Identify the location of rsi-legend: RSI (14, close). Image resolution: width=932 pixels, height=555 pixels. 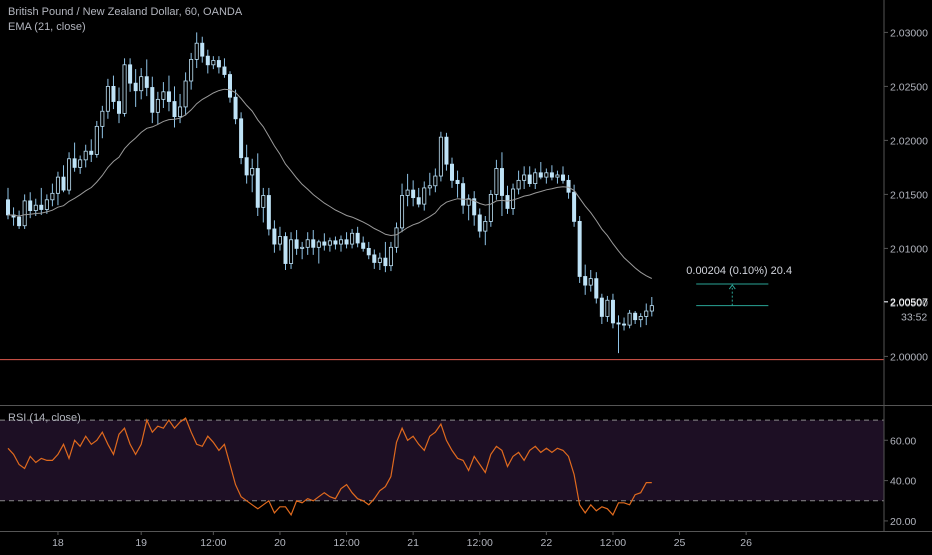
(44, 418).